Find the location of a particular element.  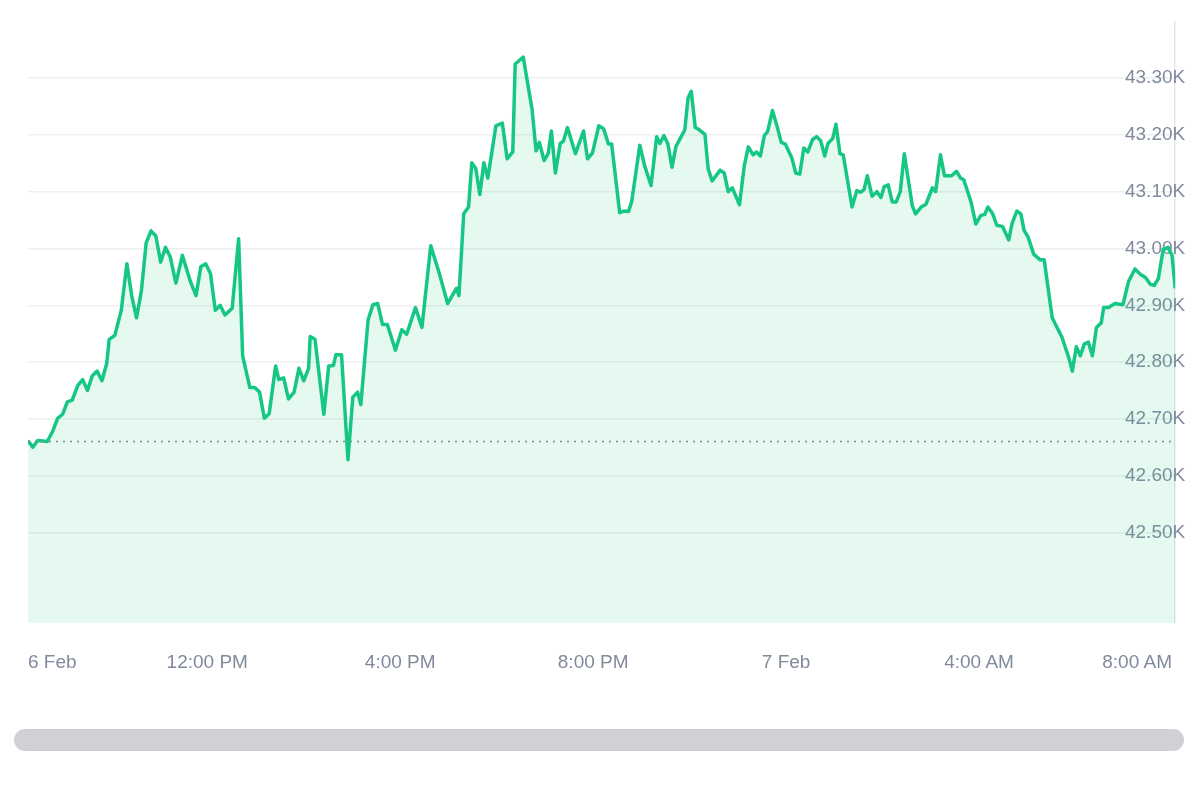

y-tick-label: 43.00K is located at coordinates (1155, 247).